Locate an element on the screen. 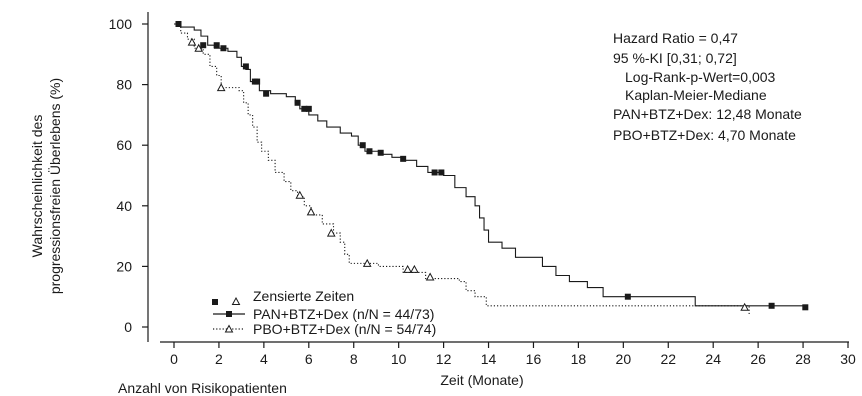  legend-pan-label: PAN+BTZ+Dex (n/N = 44/73) is located at coordinates (343, 314).